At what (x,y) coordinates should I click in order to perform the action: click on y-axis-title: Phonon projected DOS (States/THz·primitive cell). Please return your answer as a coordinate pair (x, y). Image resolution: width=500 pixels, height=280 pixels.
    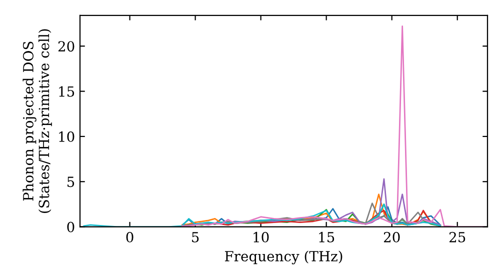
    Looking at the image, I should click on (37, 121).